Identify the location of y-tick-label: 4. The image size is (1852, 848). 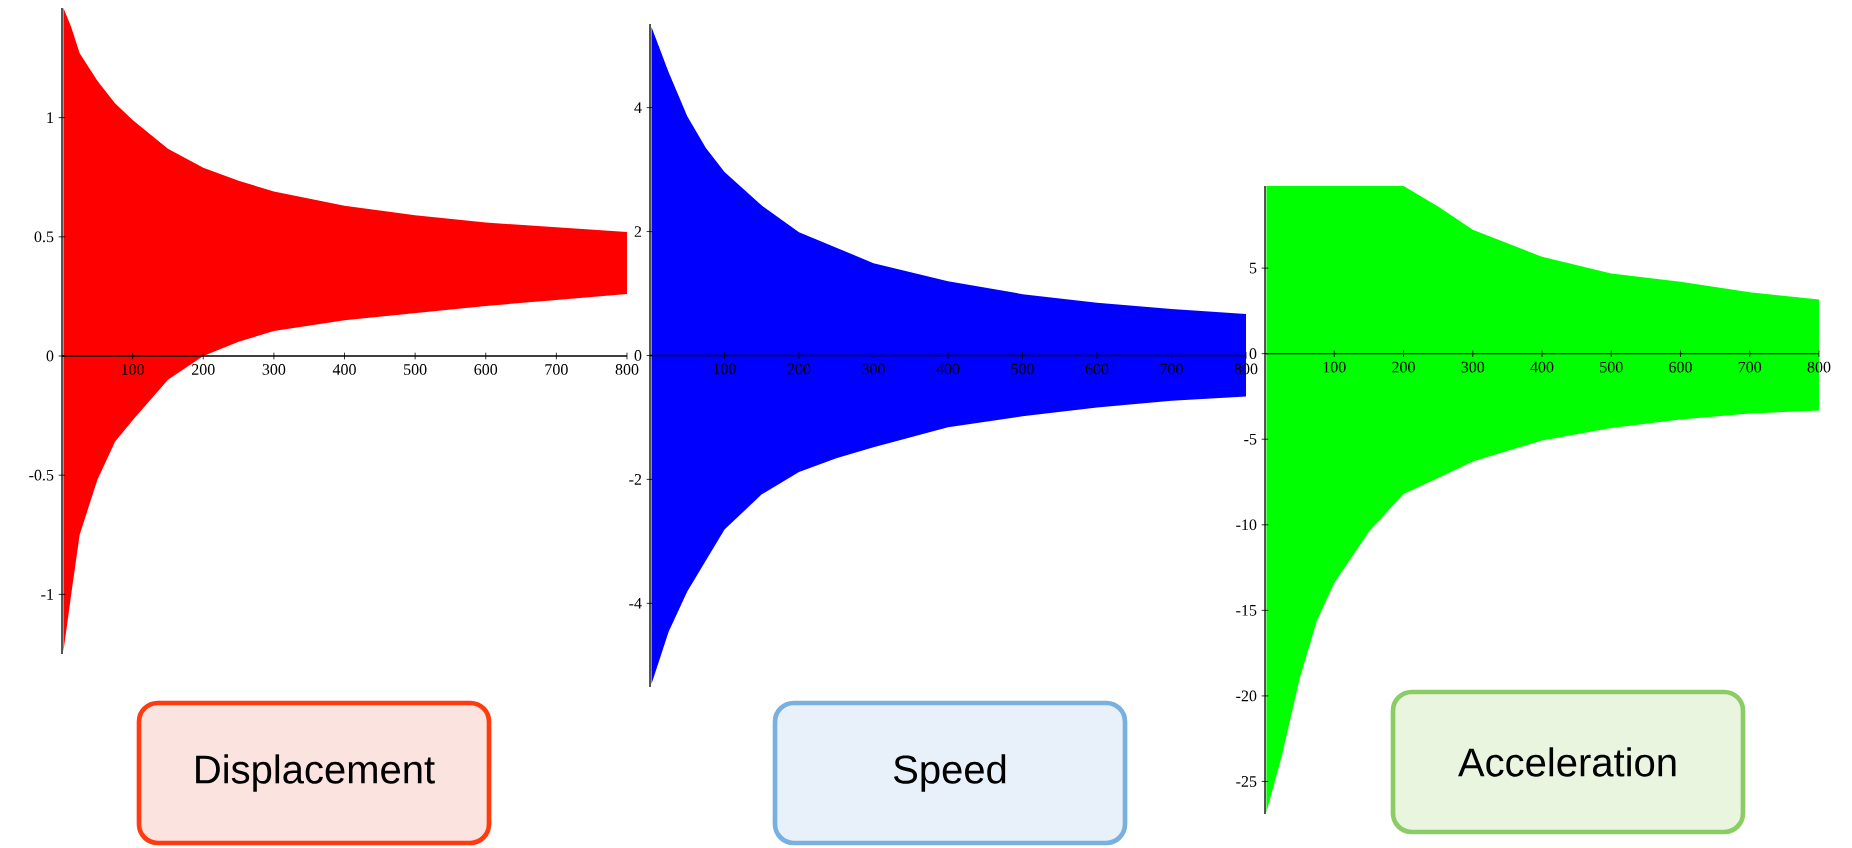
(638, 107).